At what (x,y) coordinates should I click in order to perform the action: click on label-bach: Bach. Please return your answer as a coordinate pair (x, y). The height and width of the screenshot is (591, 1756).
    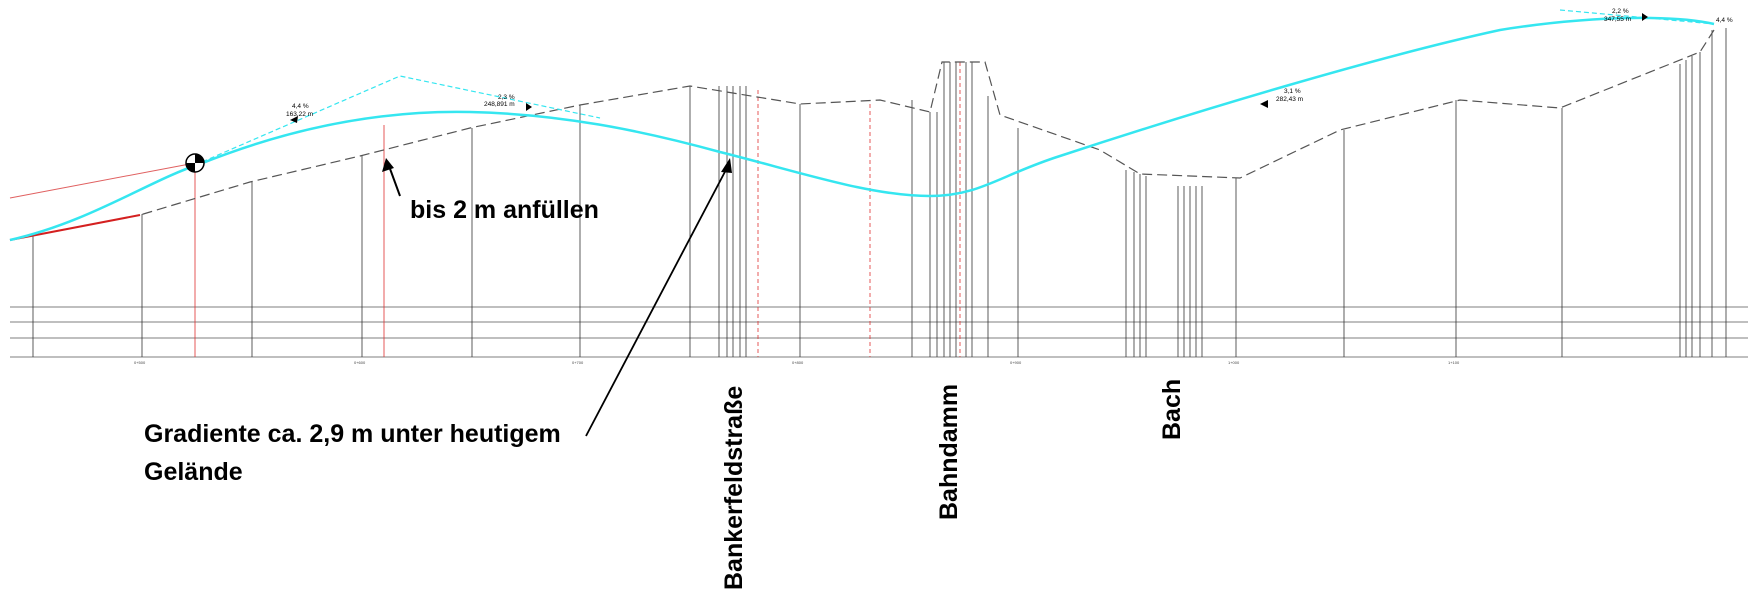
    Looking at the image, I should click on (1172, 409).